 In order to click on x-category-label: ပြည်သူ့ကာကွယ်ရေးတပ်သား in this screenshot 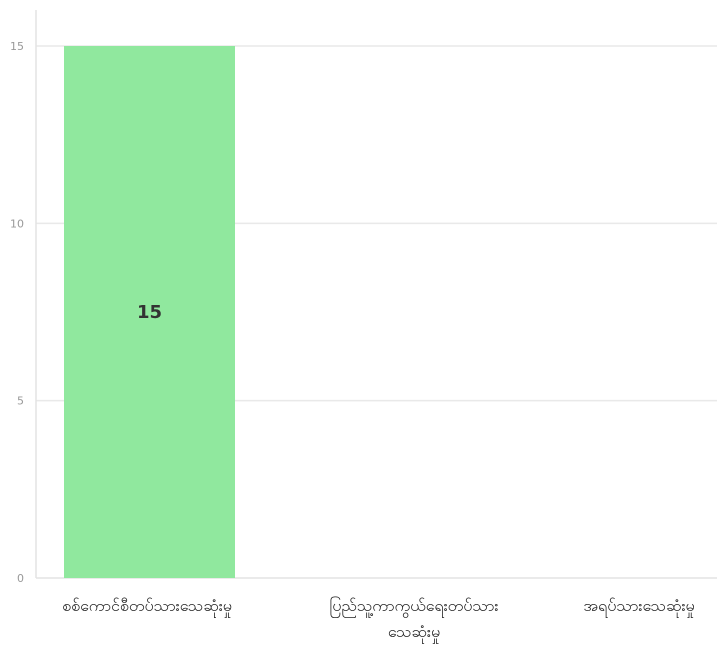, I will do `click(414, 607)`.